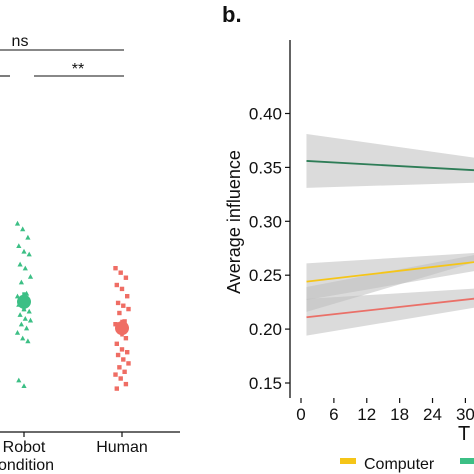 The height and width of the screenshot is (474, 474). What do you see at coordinates (432, 414) in the screenshot?
I see `x-tick-label: 24` at bounding box center [432, 414].